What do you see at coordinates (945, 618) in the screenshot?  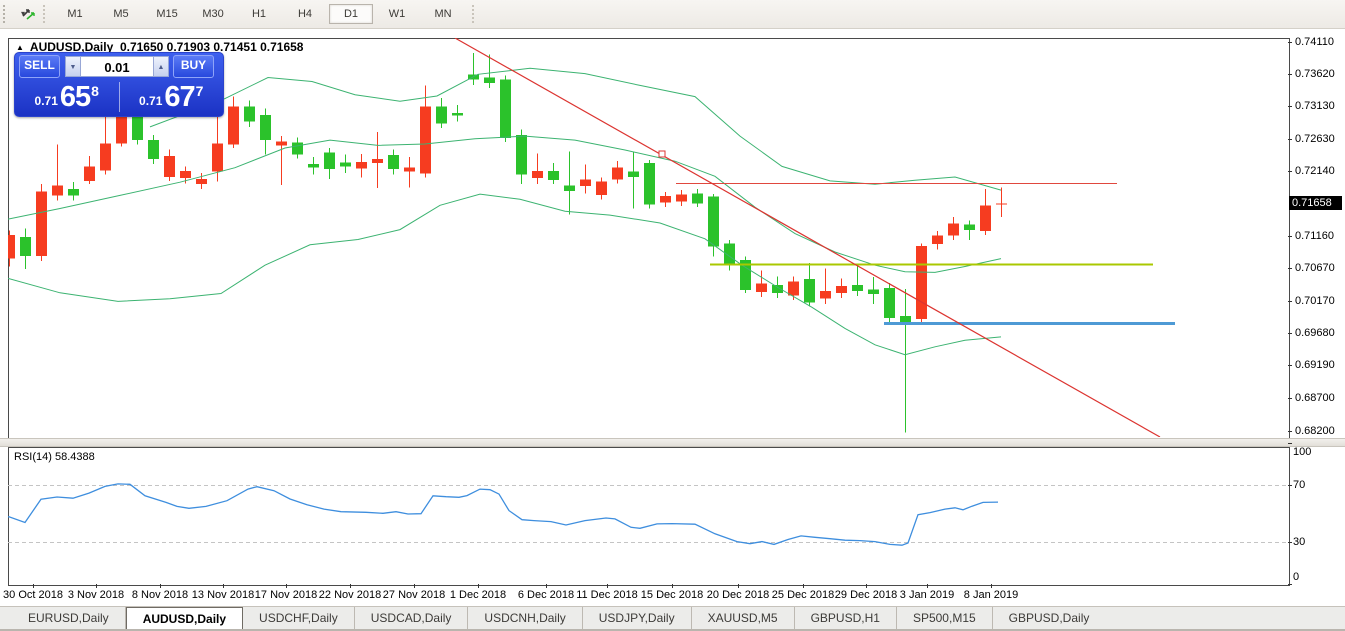 I see `chart-tab-sp500: SP500,M15` at bounding box center [945, 618].